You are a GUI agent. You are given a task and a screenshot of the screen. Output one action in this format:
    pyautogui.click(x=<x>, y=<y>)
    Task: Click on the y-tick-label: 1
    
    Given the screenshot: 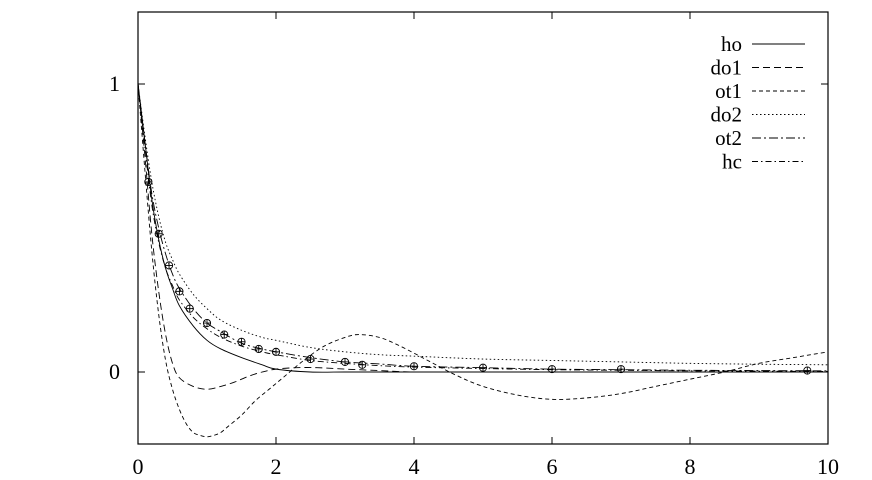 What is the action you would take?
    pyautogui.click(x=114, y=83)
    